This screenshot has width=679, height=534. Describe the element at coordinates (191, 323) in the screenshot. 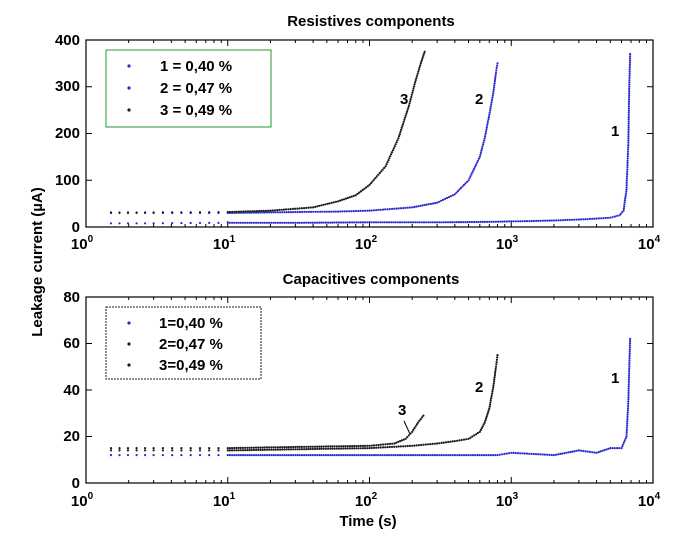

I see `legend-entry: 1=0,40 %` at that location.